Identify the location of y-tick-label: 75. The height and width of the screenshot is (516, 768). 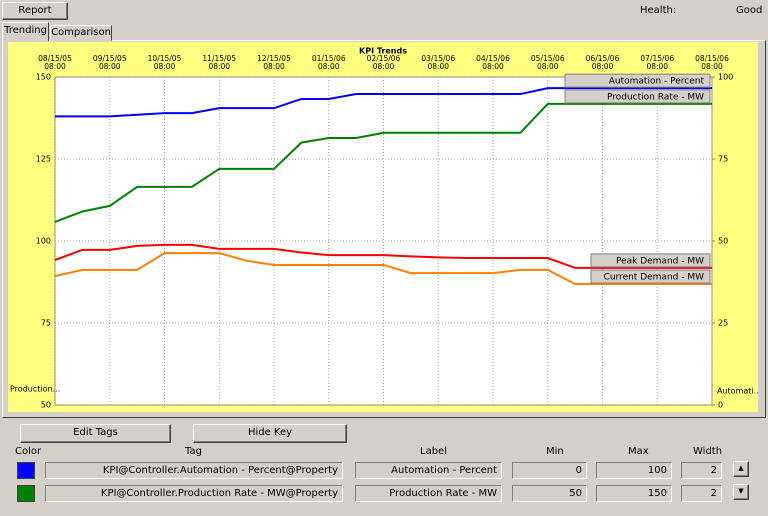
(46, 323).